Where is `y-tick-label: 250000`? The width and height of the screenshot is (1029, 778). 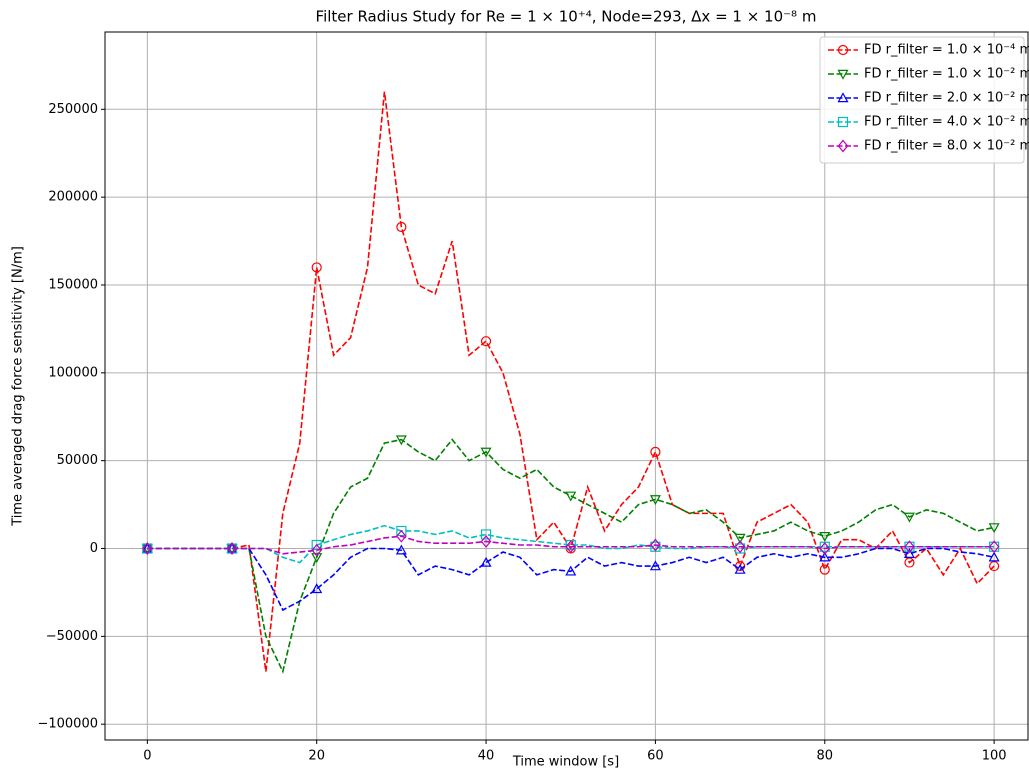 y-tick-label: 250000 is located at coordinates (73, 109).